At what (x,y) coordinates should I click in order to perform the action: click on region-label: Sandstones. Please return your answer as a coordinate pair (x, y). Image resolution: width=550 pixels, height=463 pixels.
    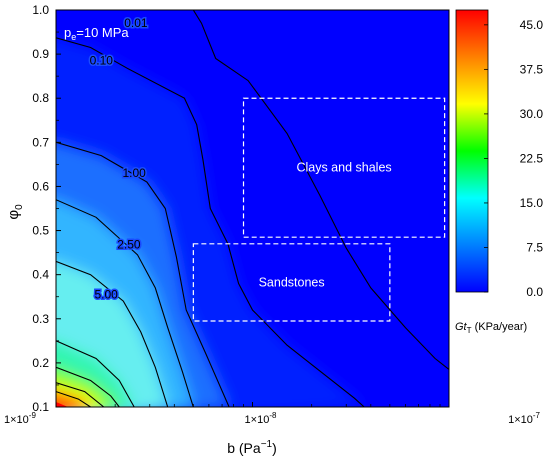
    Looking at the image, I should click on (292, 282).